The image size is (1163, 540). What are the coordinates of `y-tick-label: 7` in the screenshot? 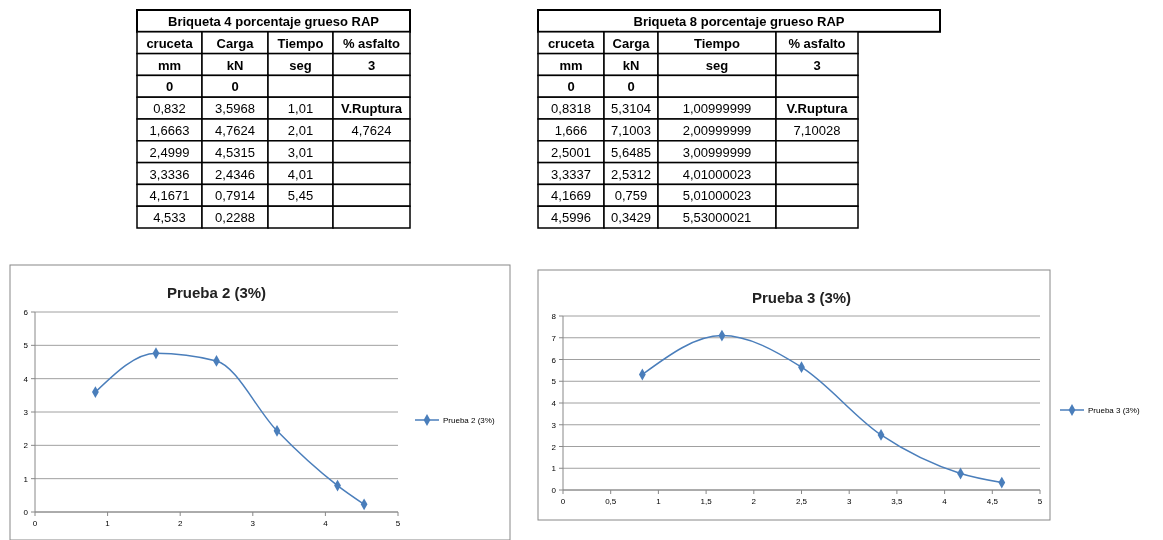 It's located at (554, 338).